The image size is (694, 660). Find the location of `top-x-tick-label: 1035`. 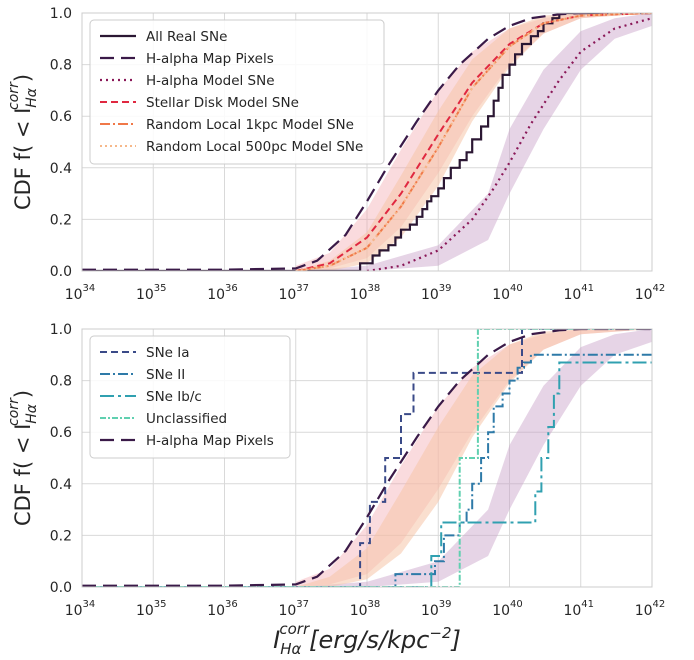

top-x-tick-label: 1035 is located at coordinates (151, 293).